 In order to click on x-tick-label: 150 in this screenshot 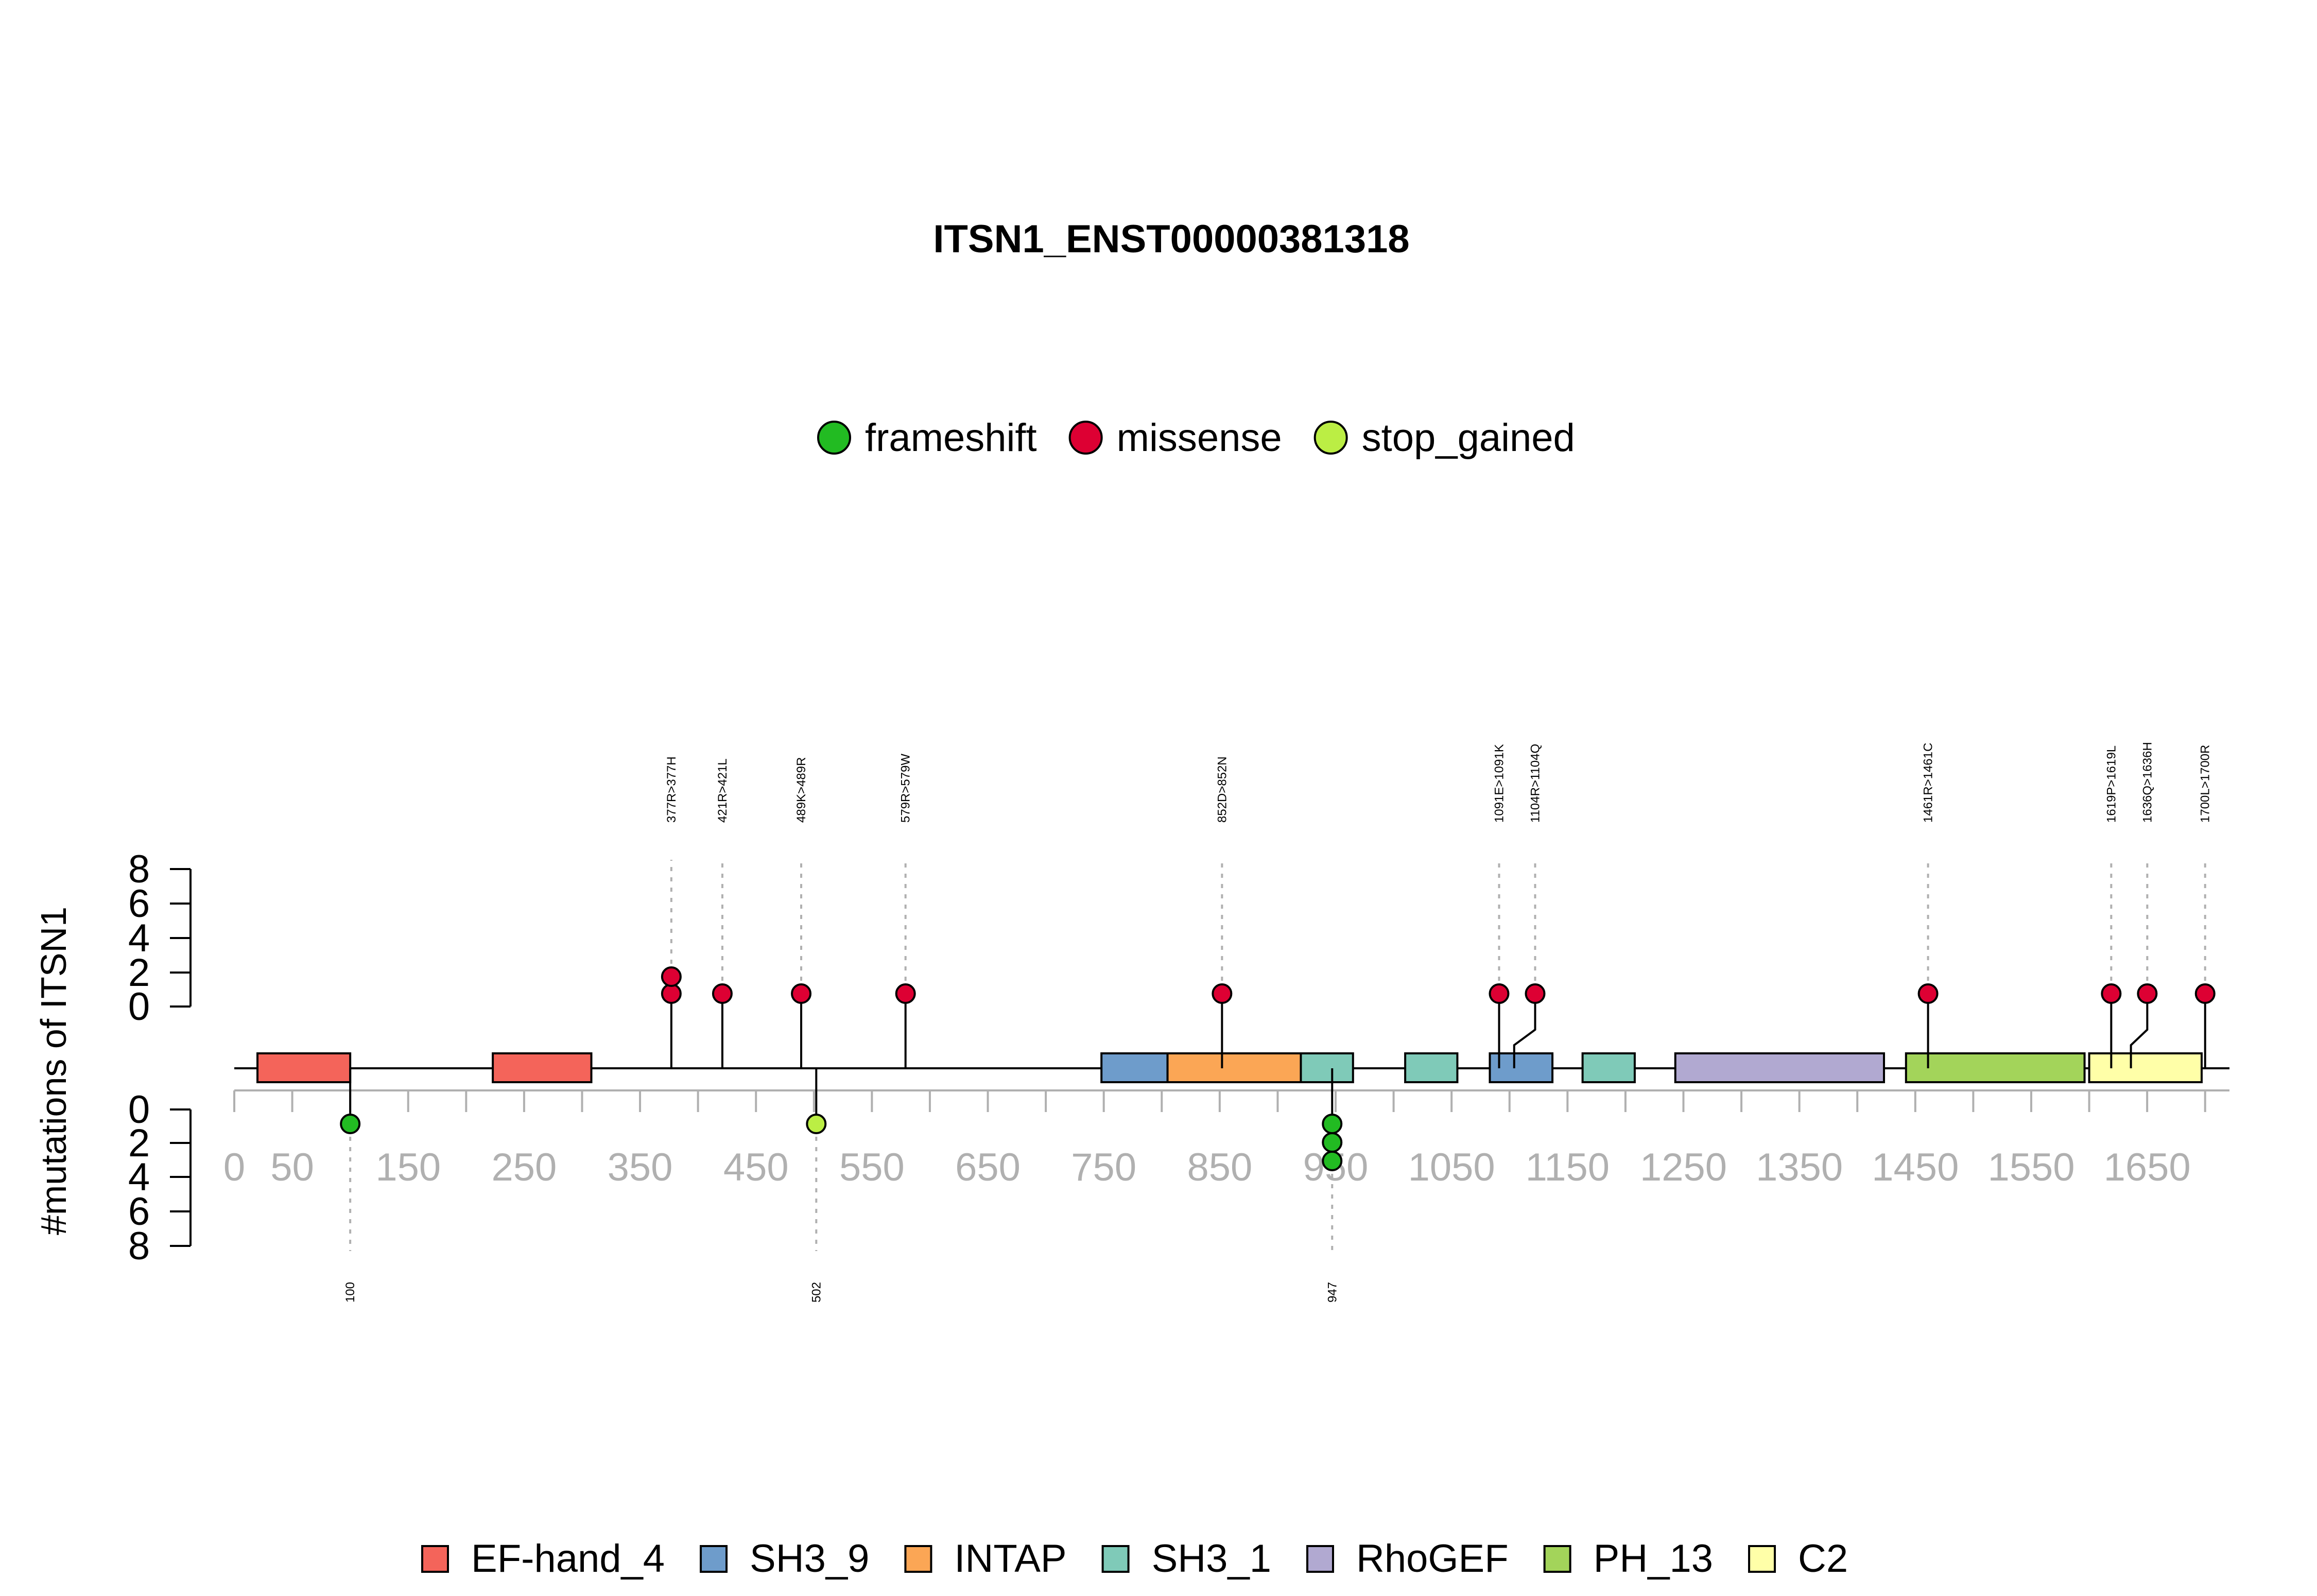, I will do `click(408, 1167)`.